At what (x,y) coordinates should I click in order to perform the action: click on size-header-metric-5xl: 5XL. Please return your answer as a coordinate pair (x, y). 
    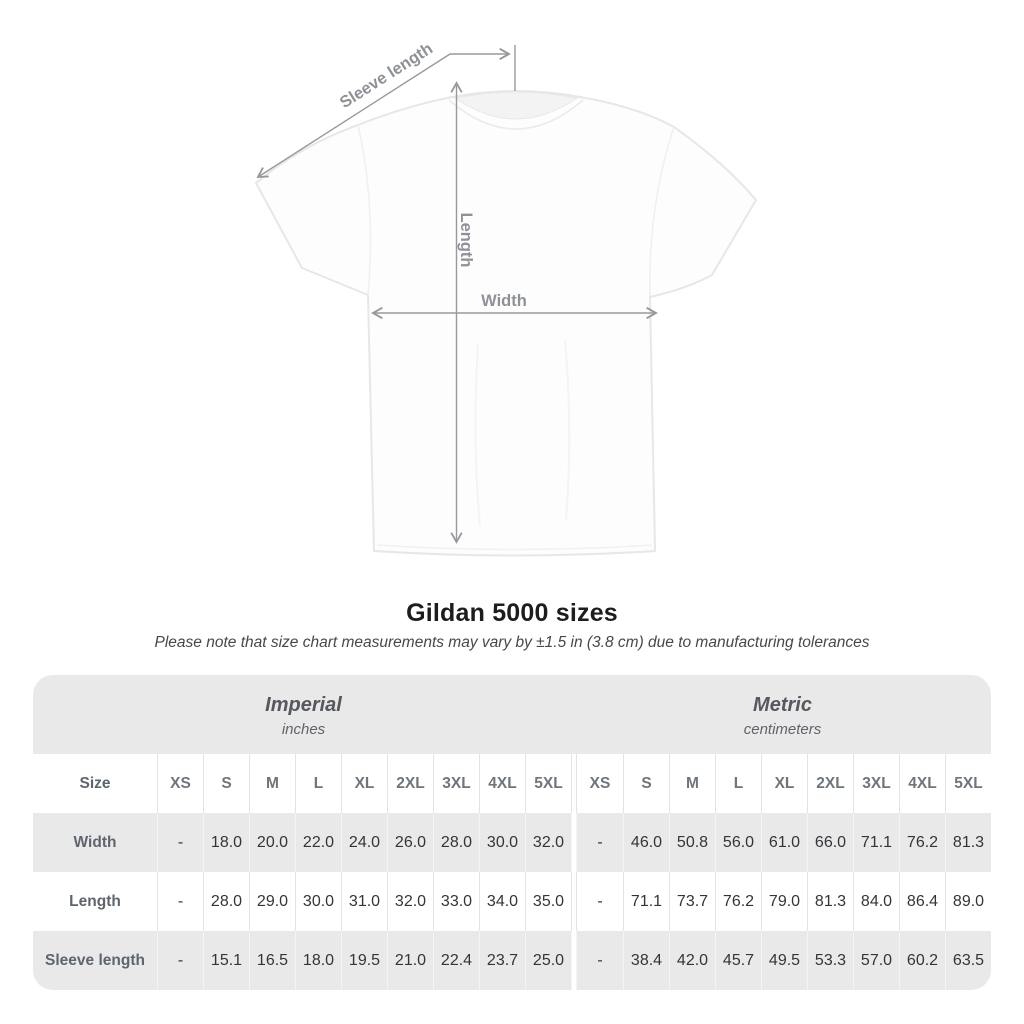
    Looking at the image, I should click on (968, 783).